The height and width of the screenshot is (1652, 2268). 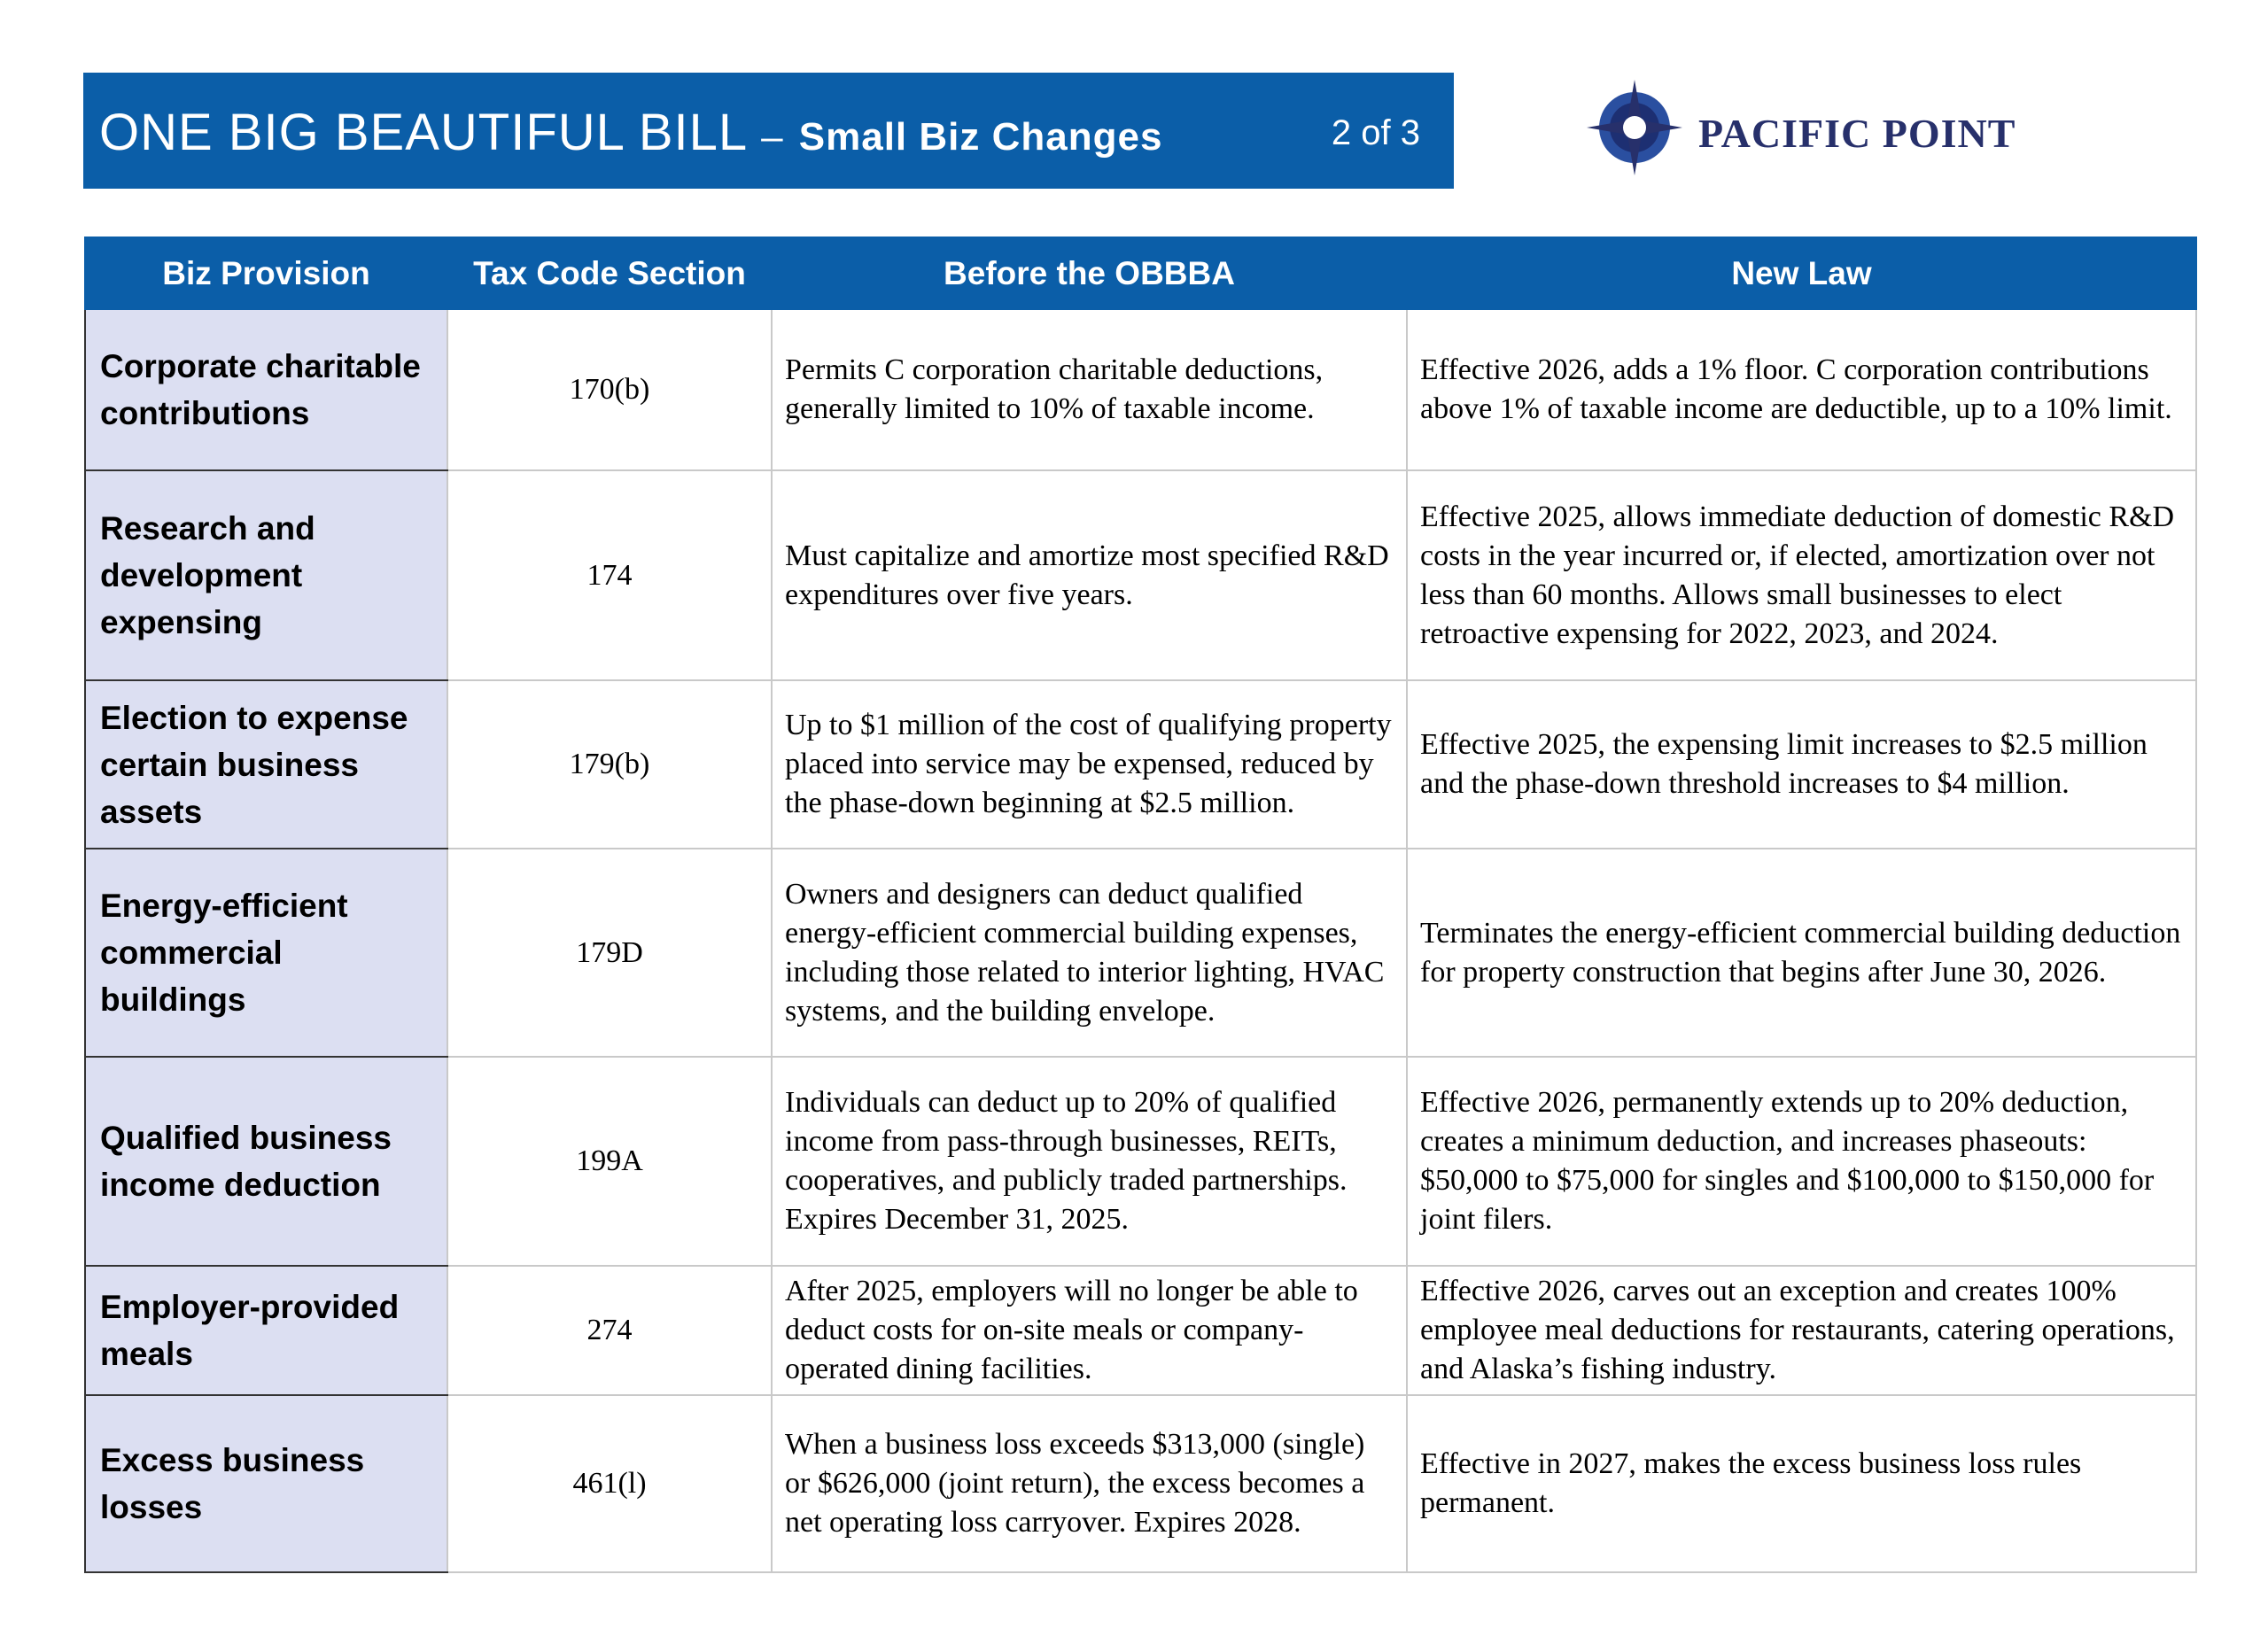 I want to click on dash: –, so click(x=772, y=137).